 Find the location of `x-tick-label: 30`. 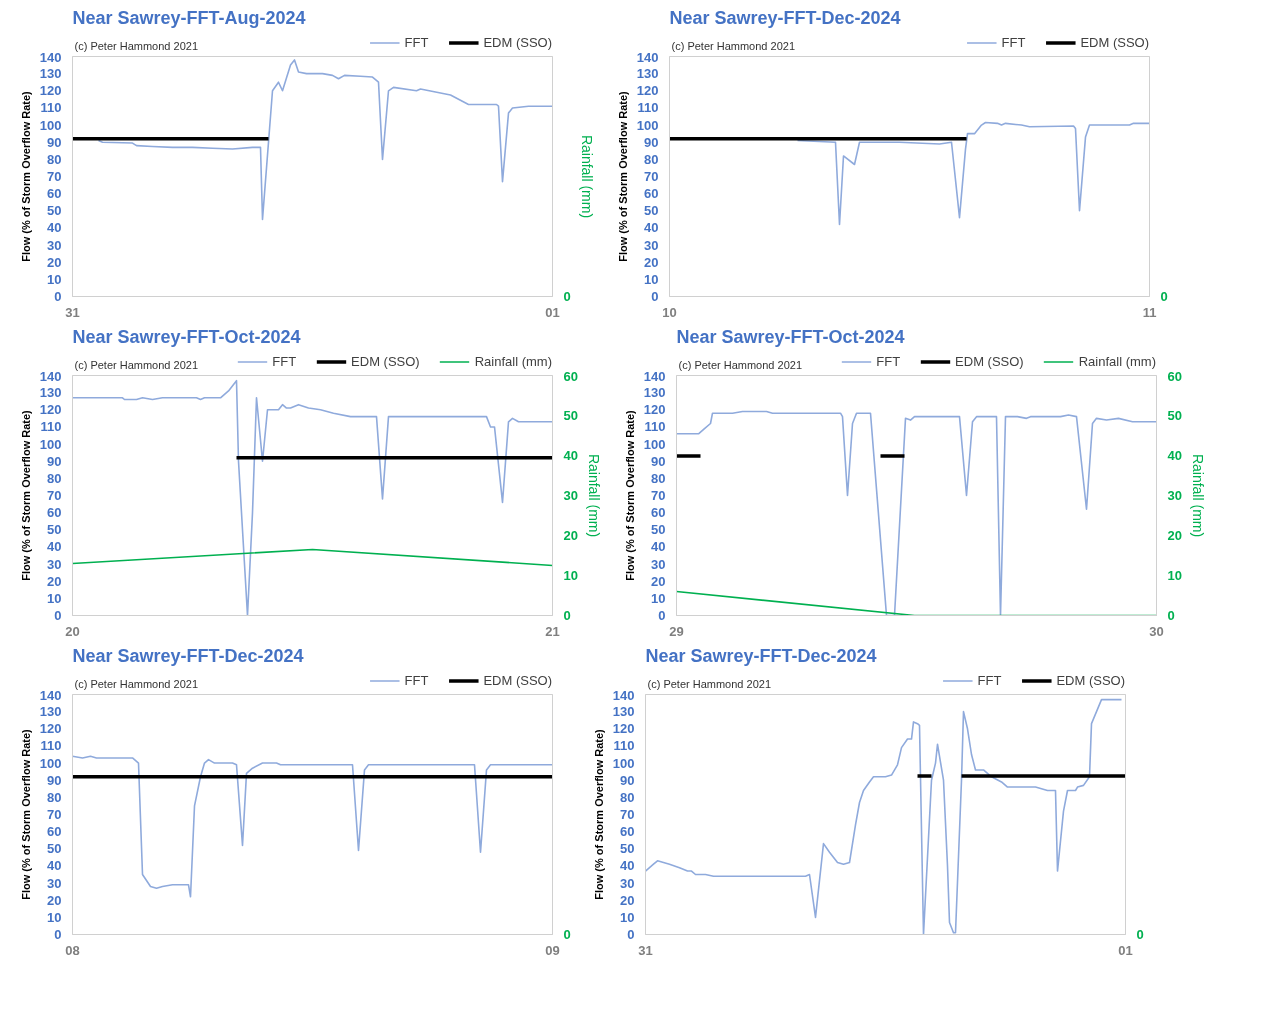

x-tick-label: 30 is located at coordinates (1156, 631).